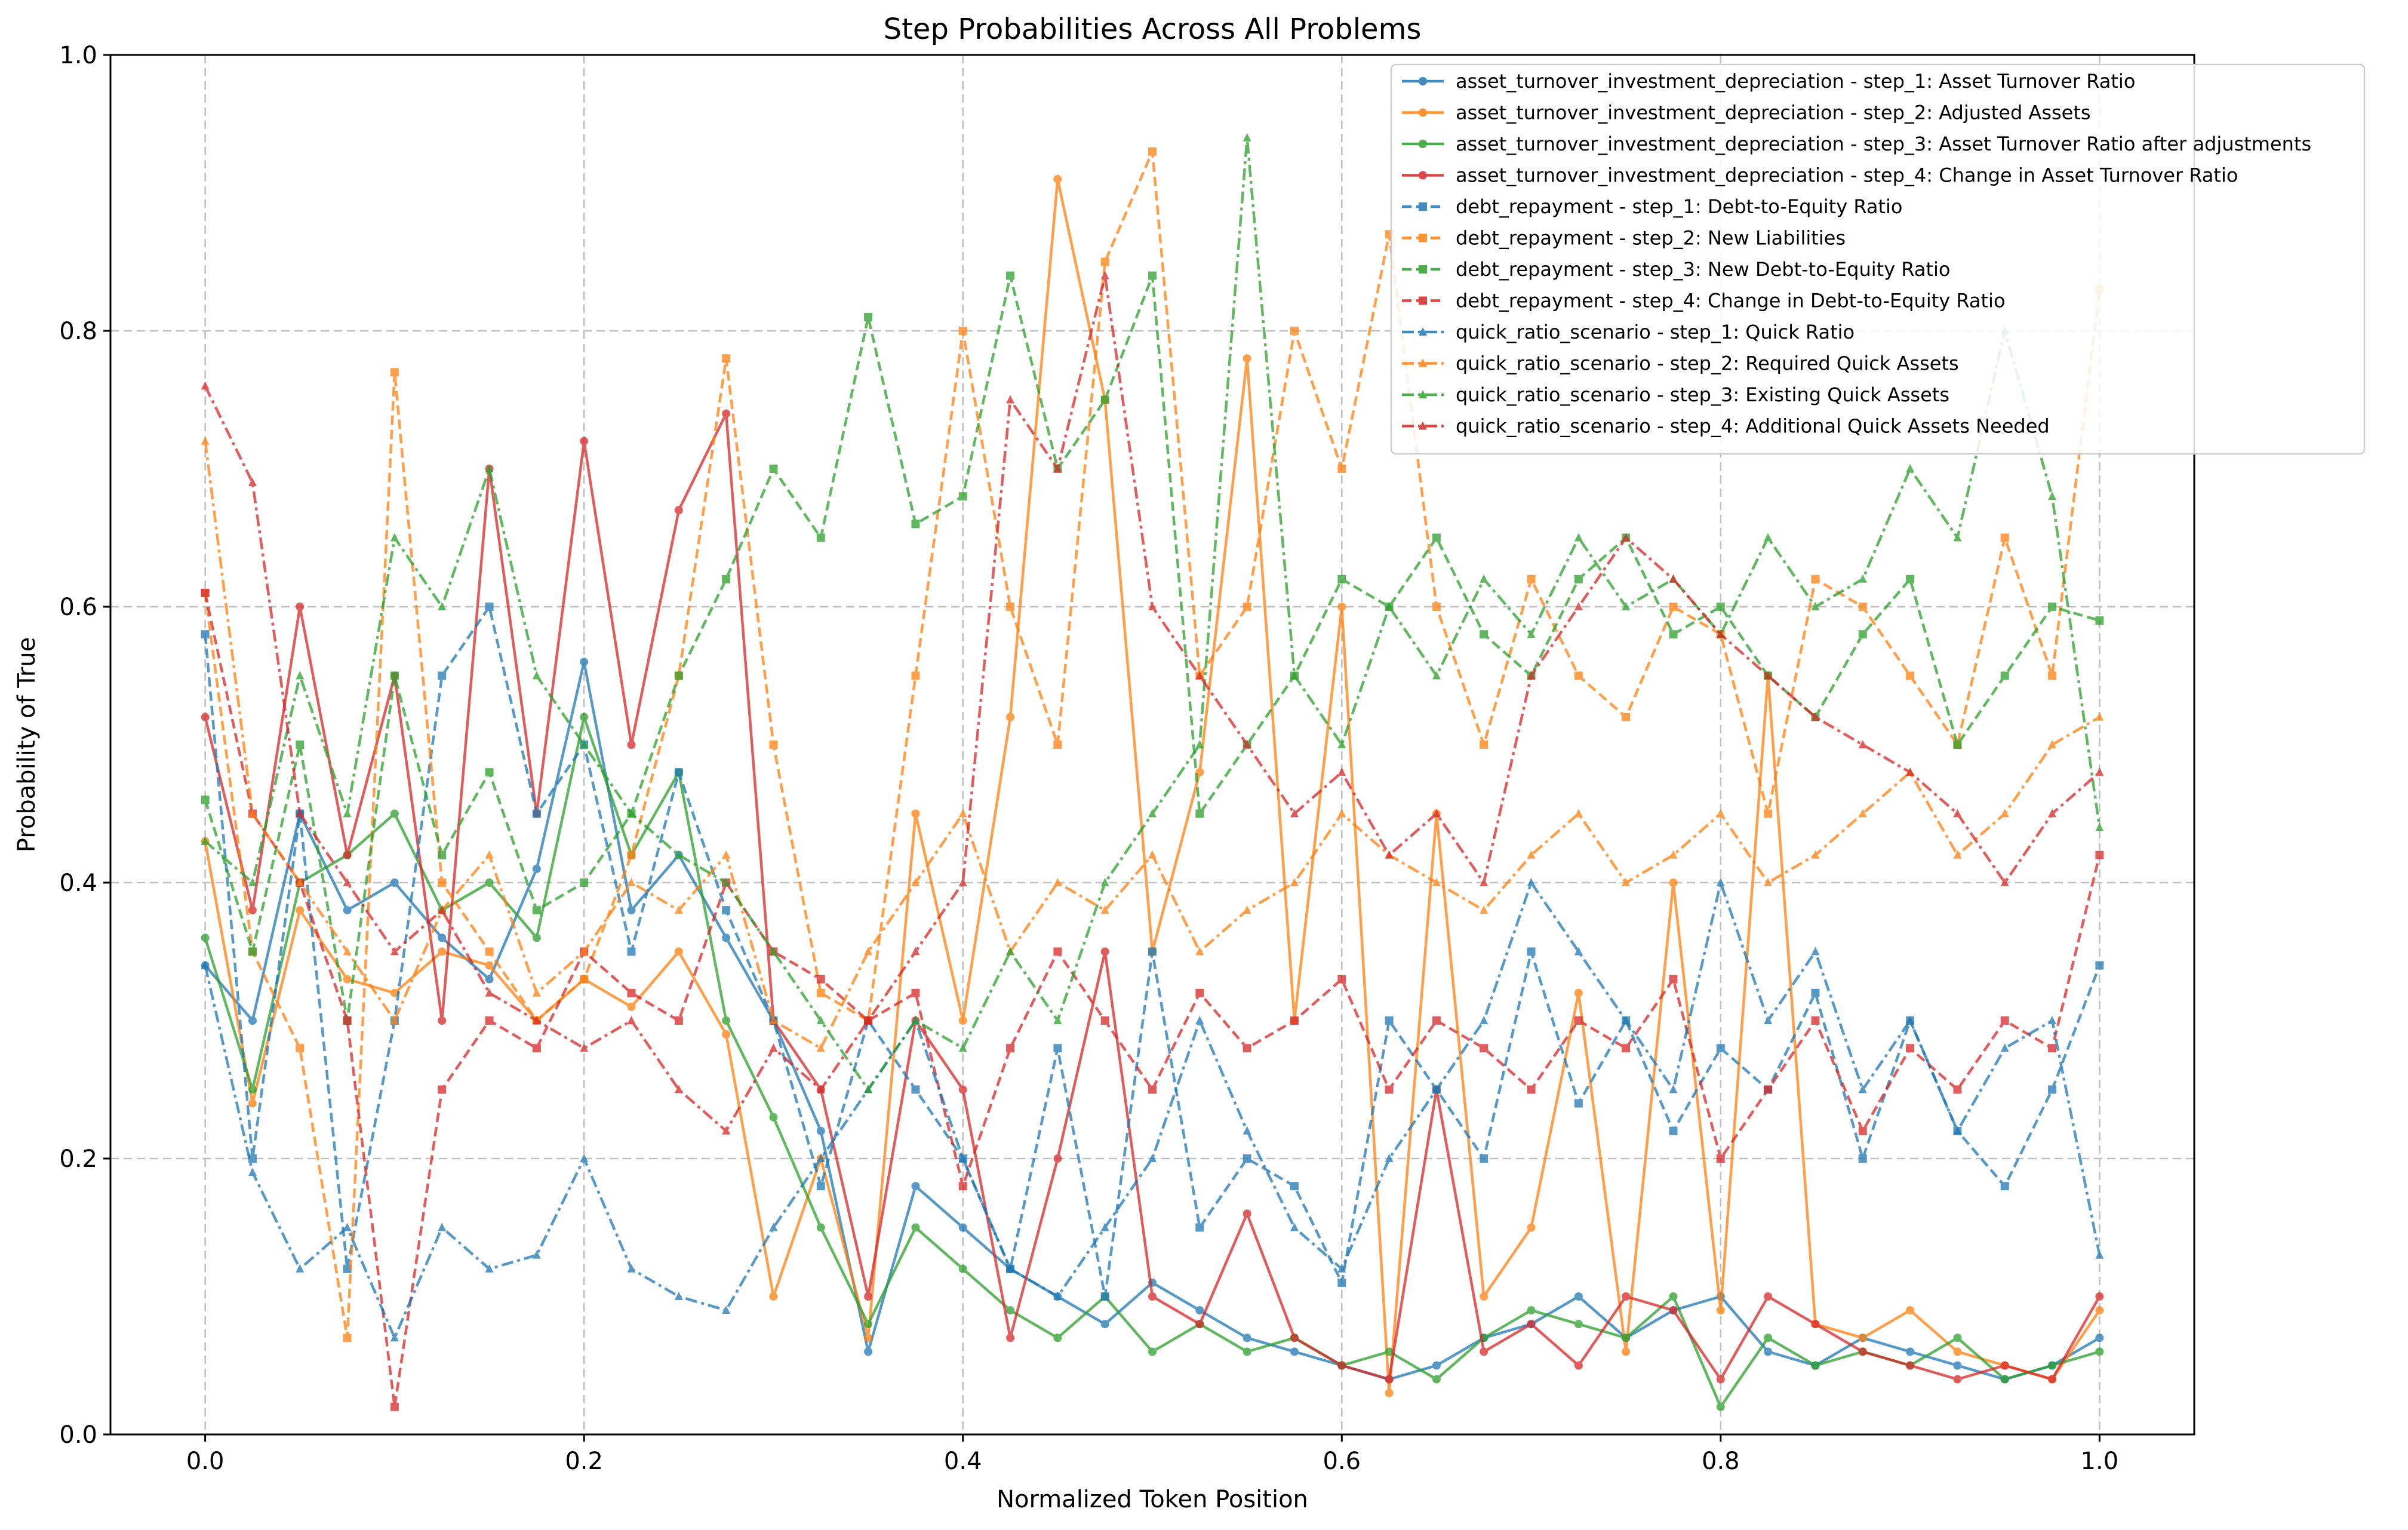  I want to click on legend-marker, so click(1423, 112).